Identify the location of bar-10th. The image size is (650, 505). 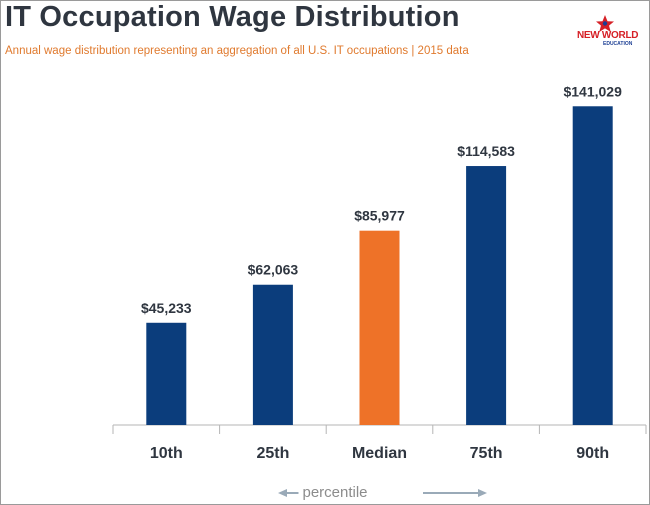
(166, 373).